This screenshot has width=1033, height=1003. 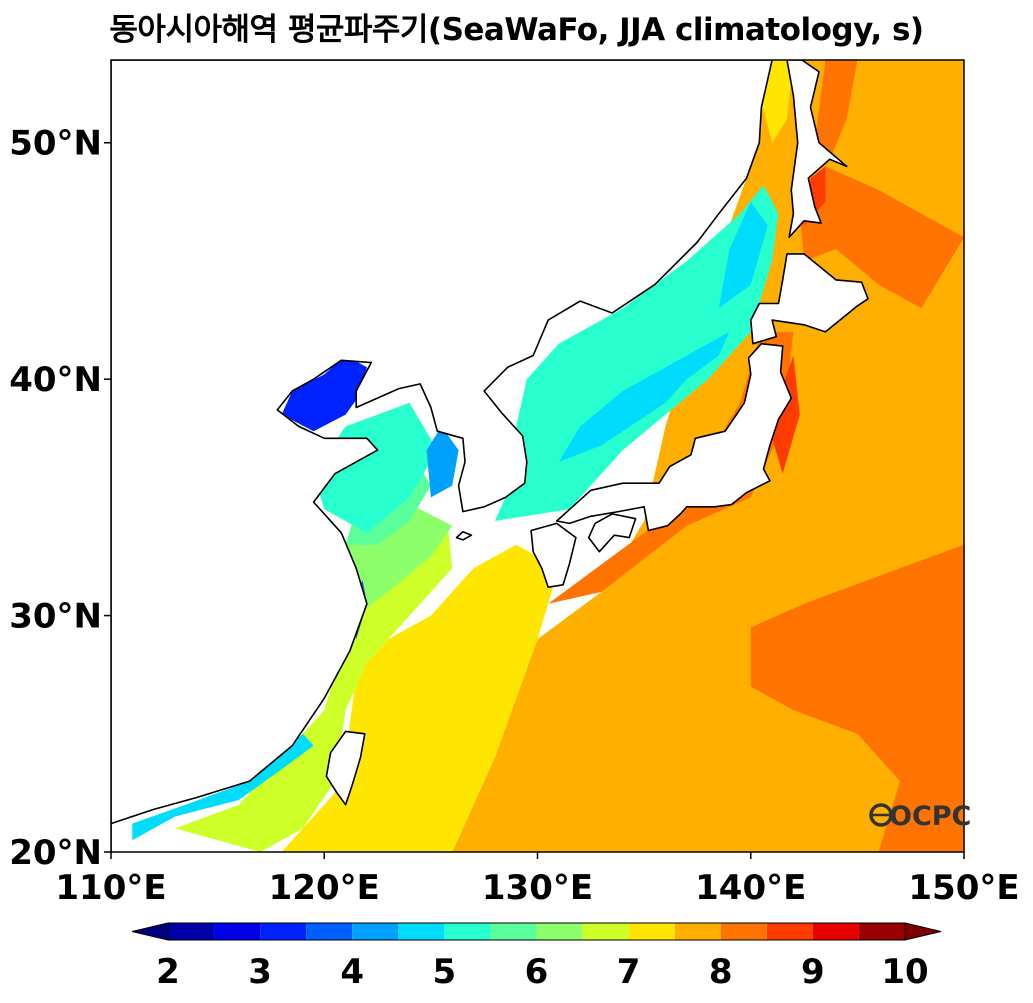 What do you see at coordinates (537, 972) in the screenshot?
I see `colorbar-tick-label-4: 6` at bounding box center [537, 972].